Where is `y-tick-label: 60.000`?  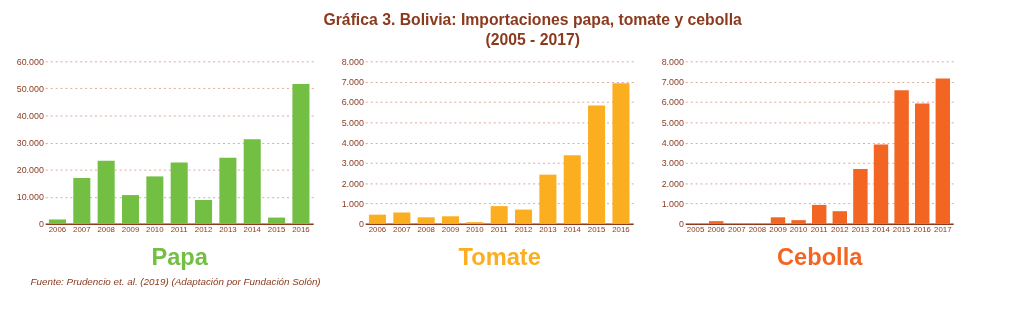
y-tick-label: 60.000 is located at coordinates (30, 61).